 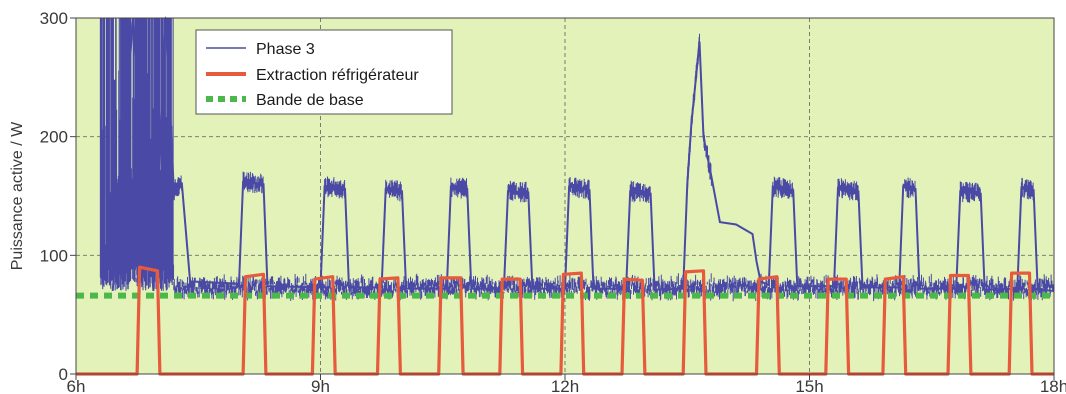 I want to click on legend-label-extraction: Extraction réfrigérateur, so click(x=337, y=75).